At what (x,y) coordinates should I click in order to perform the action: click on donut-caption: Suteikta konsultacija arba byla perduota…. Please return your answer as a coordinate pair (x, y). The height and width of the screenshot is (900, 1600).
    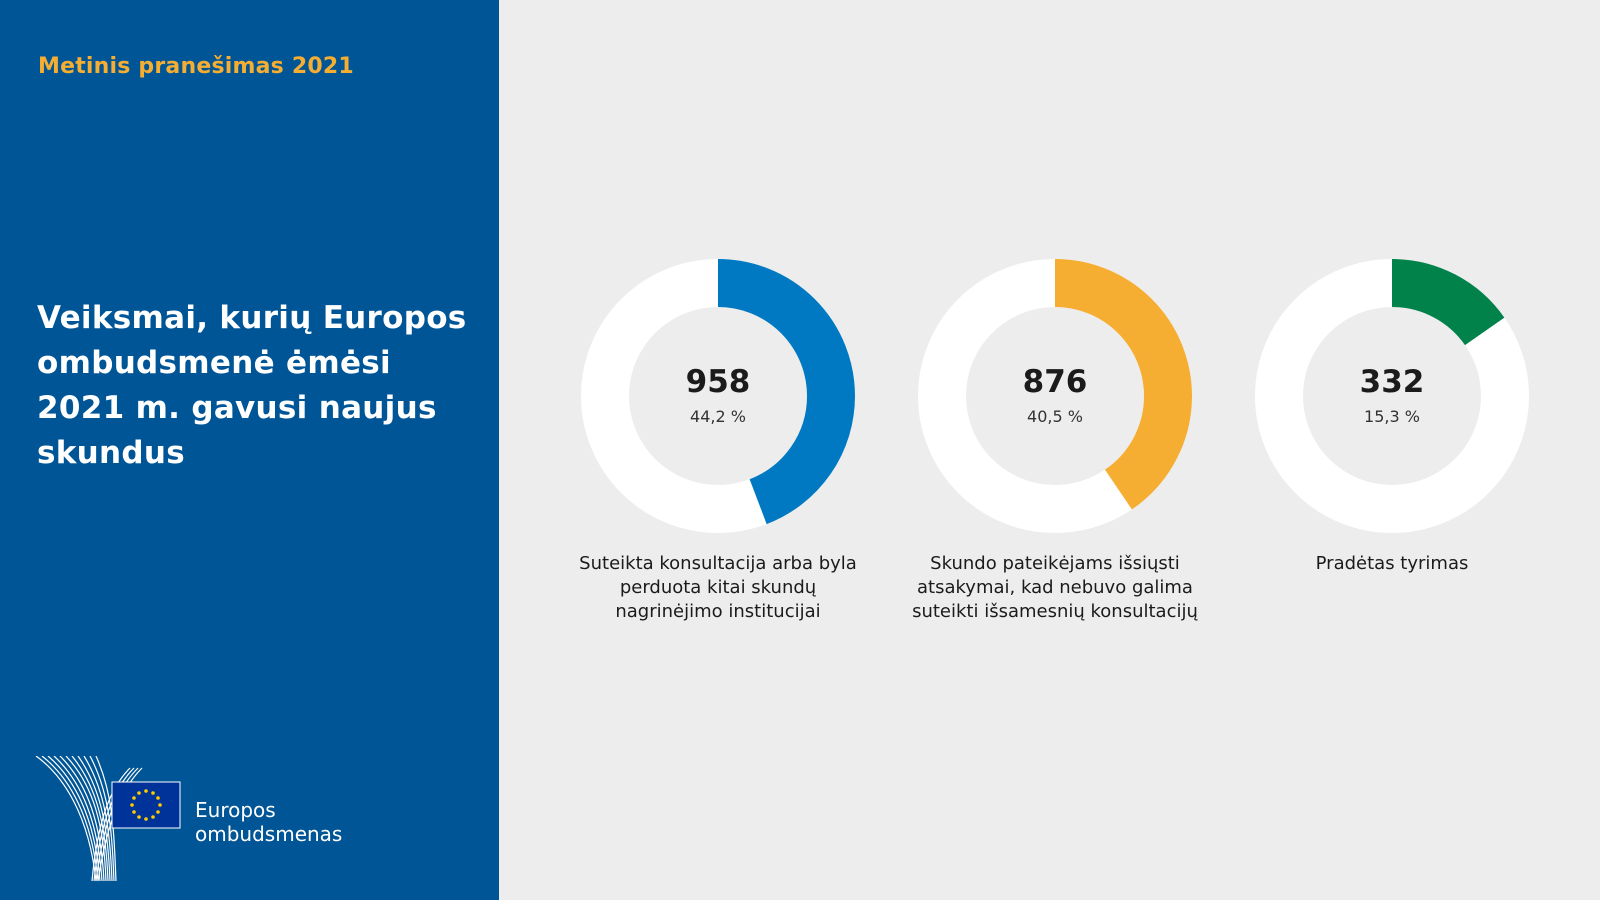
    Looking at the image, I should click on (718, 587).